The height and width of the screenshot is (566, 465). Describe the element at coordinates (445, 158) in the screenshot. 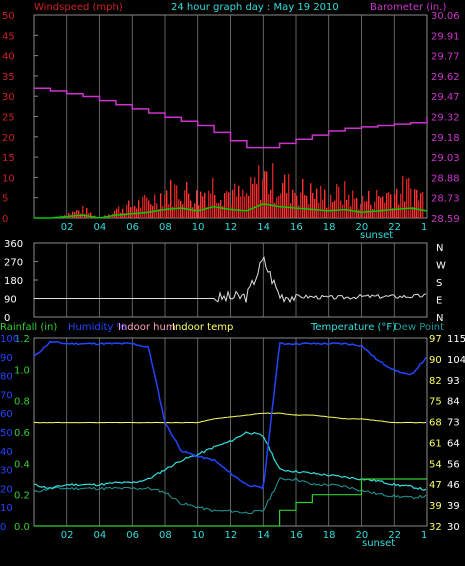

I see `baro-tick-label: 29.03` at that location.